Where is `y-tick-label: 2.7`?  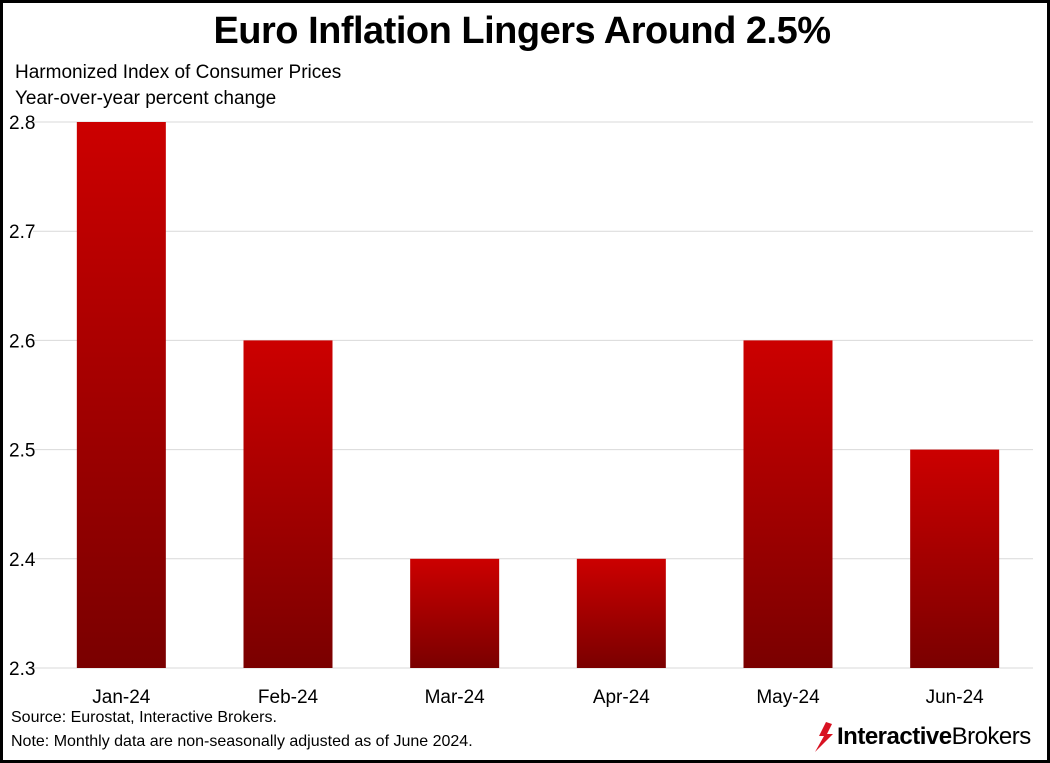
y-tick-label: 2.7 is located at coordinates (22, 232).